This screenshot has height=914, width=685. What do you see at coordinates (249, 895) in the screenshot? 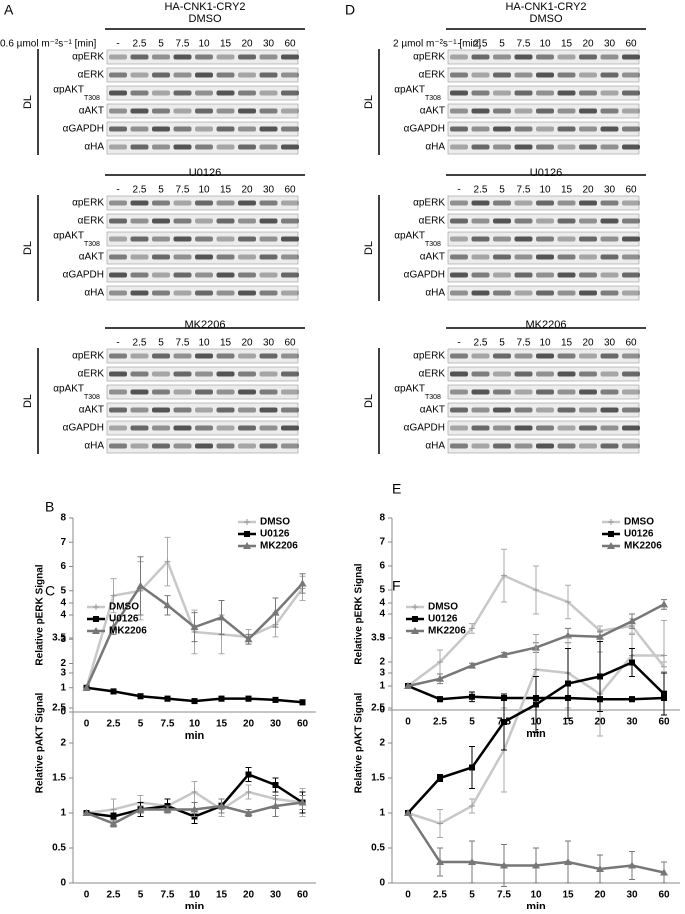
I see `x-tick-label: 20` at bounding box center [249, 895].